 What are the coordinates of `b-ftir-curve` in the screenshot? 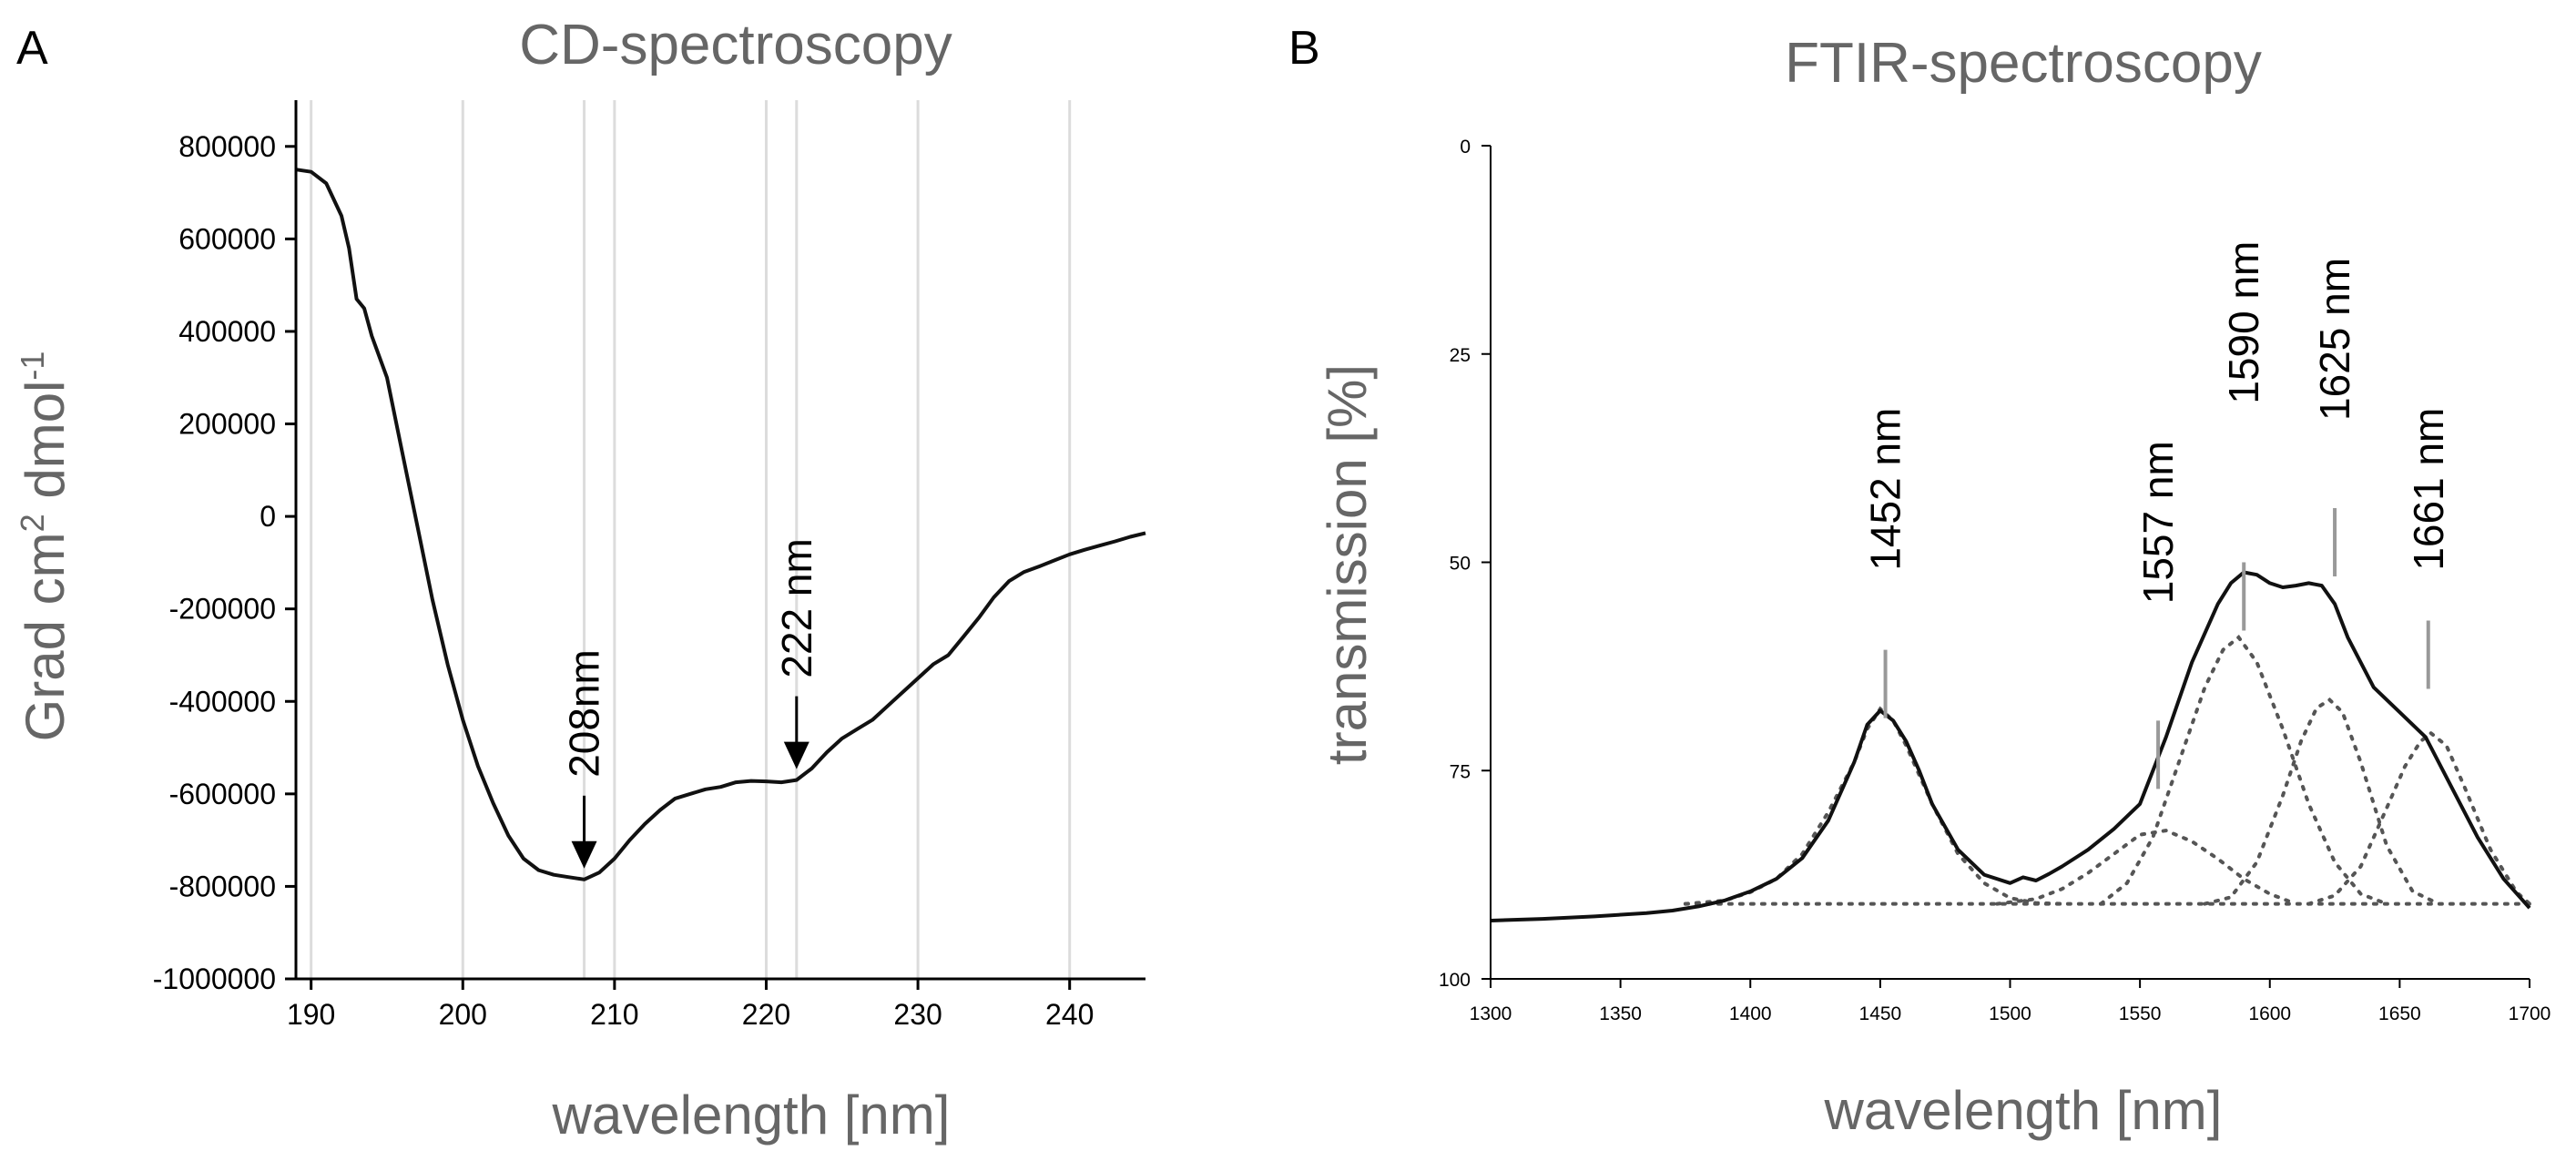 It's located at (2010, 746).